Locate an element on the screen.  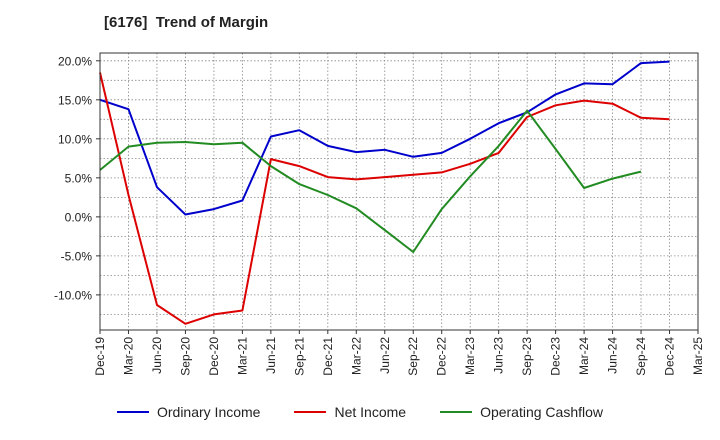
x-tick-label: Dec-22 is located at coordinates (442, 356).